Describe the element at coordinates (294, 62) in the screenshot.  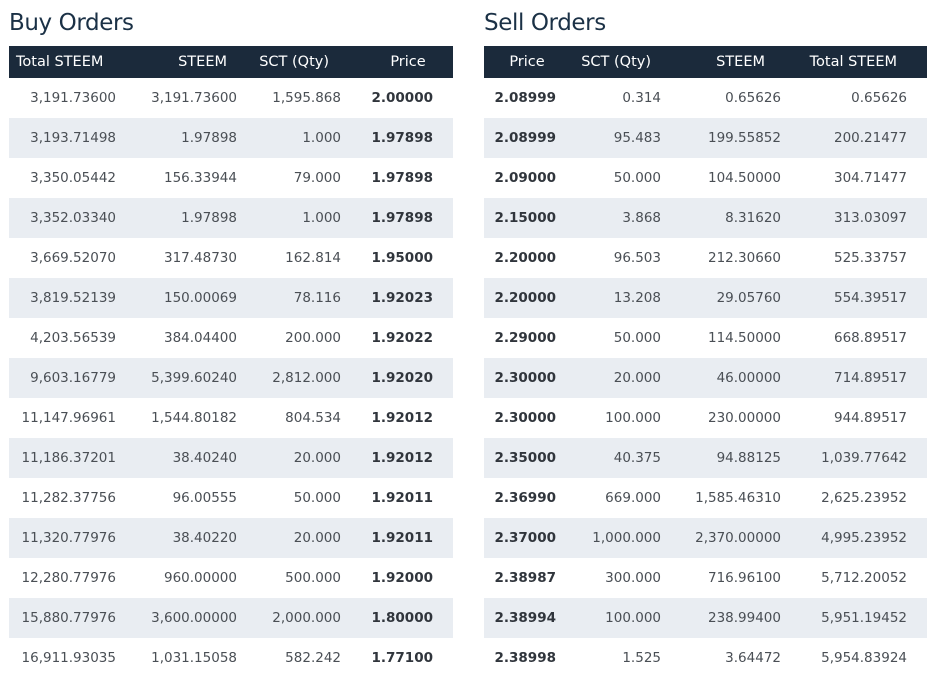
I see `buy-header-sct-qty: SCT (Qty)` at that location.